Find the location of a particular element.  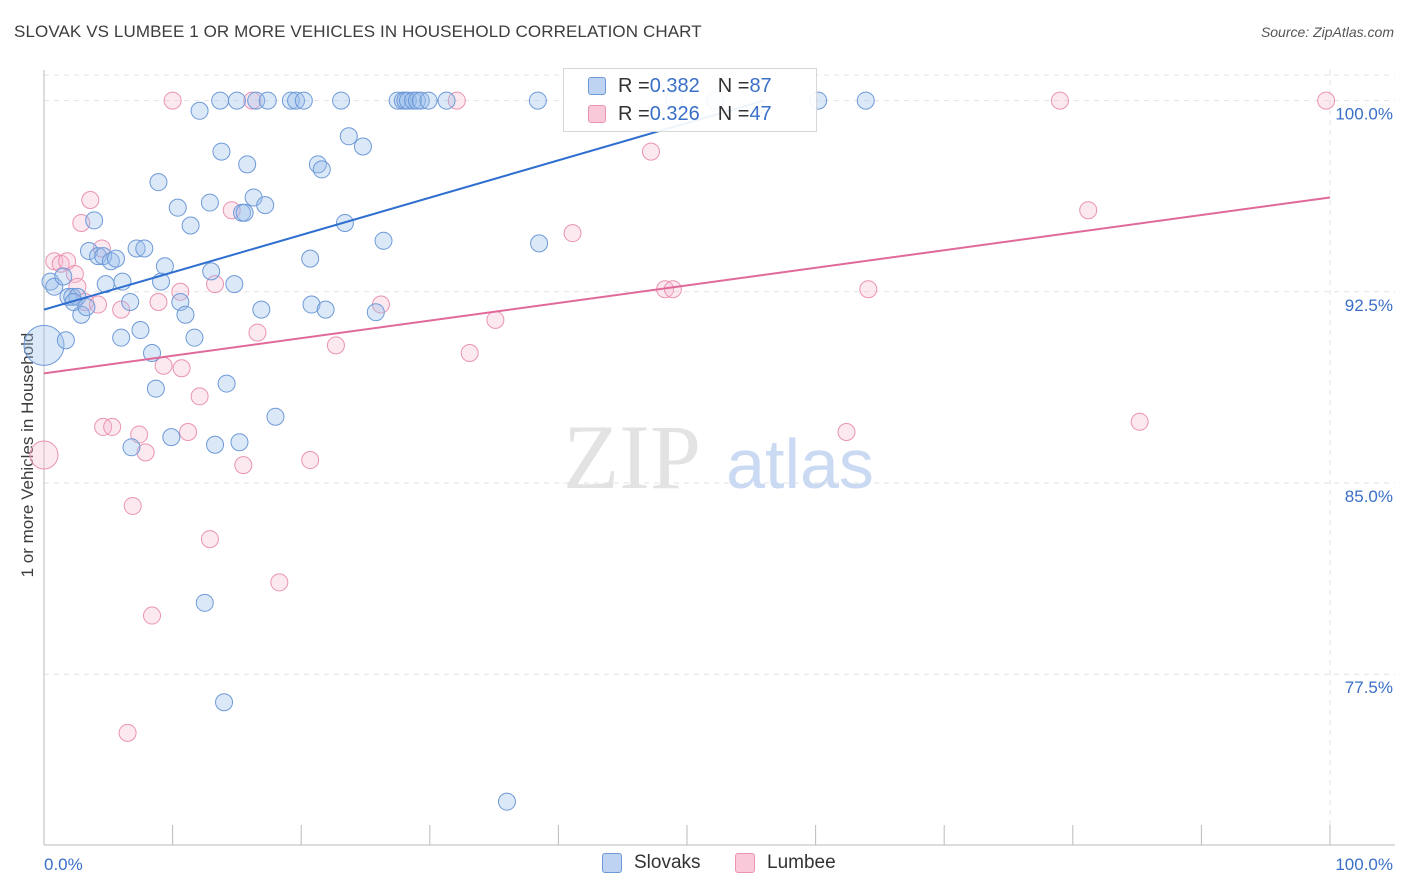

watermark-zip: ZIP is located at coordinates (632, 457).